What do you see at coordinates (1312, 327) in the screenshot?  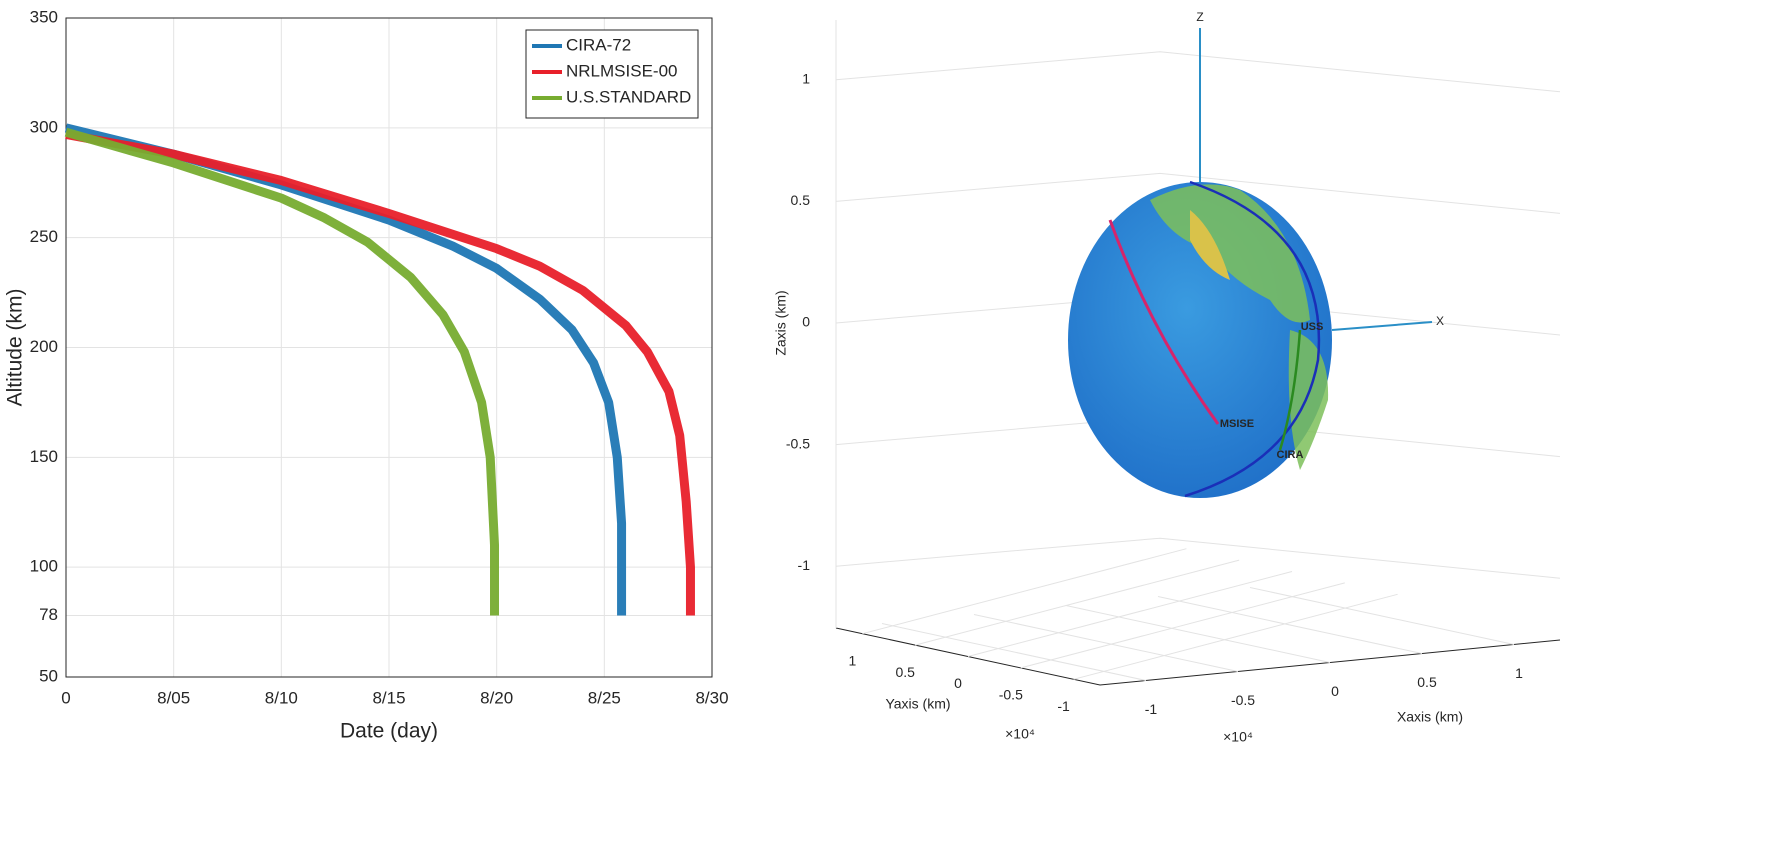 I see `annotation: USS` at bounding box center [1312, 327].